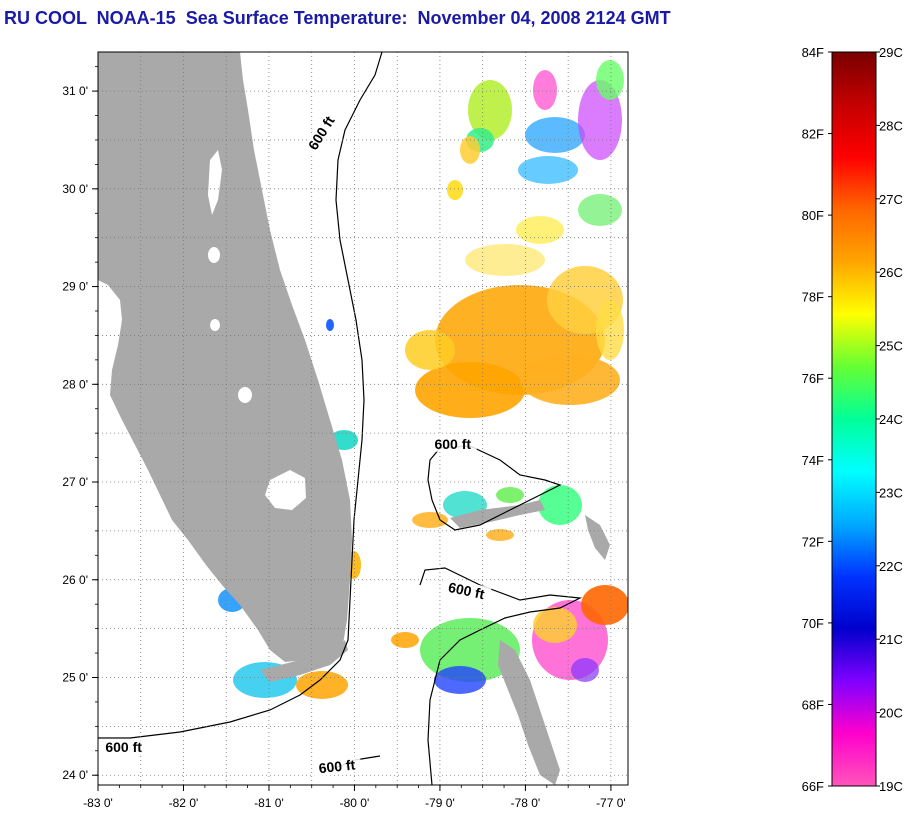  What do you see at coordinates (80, 424) in the screenshot?
I see `y-axis: 31 0' 30 0' 29 0' 28 0' 27 0' 26 0' 25 0' 24 0'` at bounding box center [80, 424].